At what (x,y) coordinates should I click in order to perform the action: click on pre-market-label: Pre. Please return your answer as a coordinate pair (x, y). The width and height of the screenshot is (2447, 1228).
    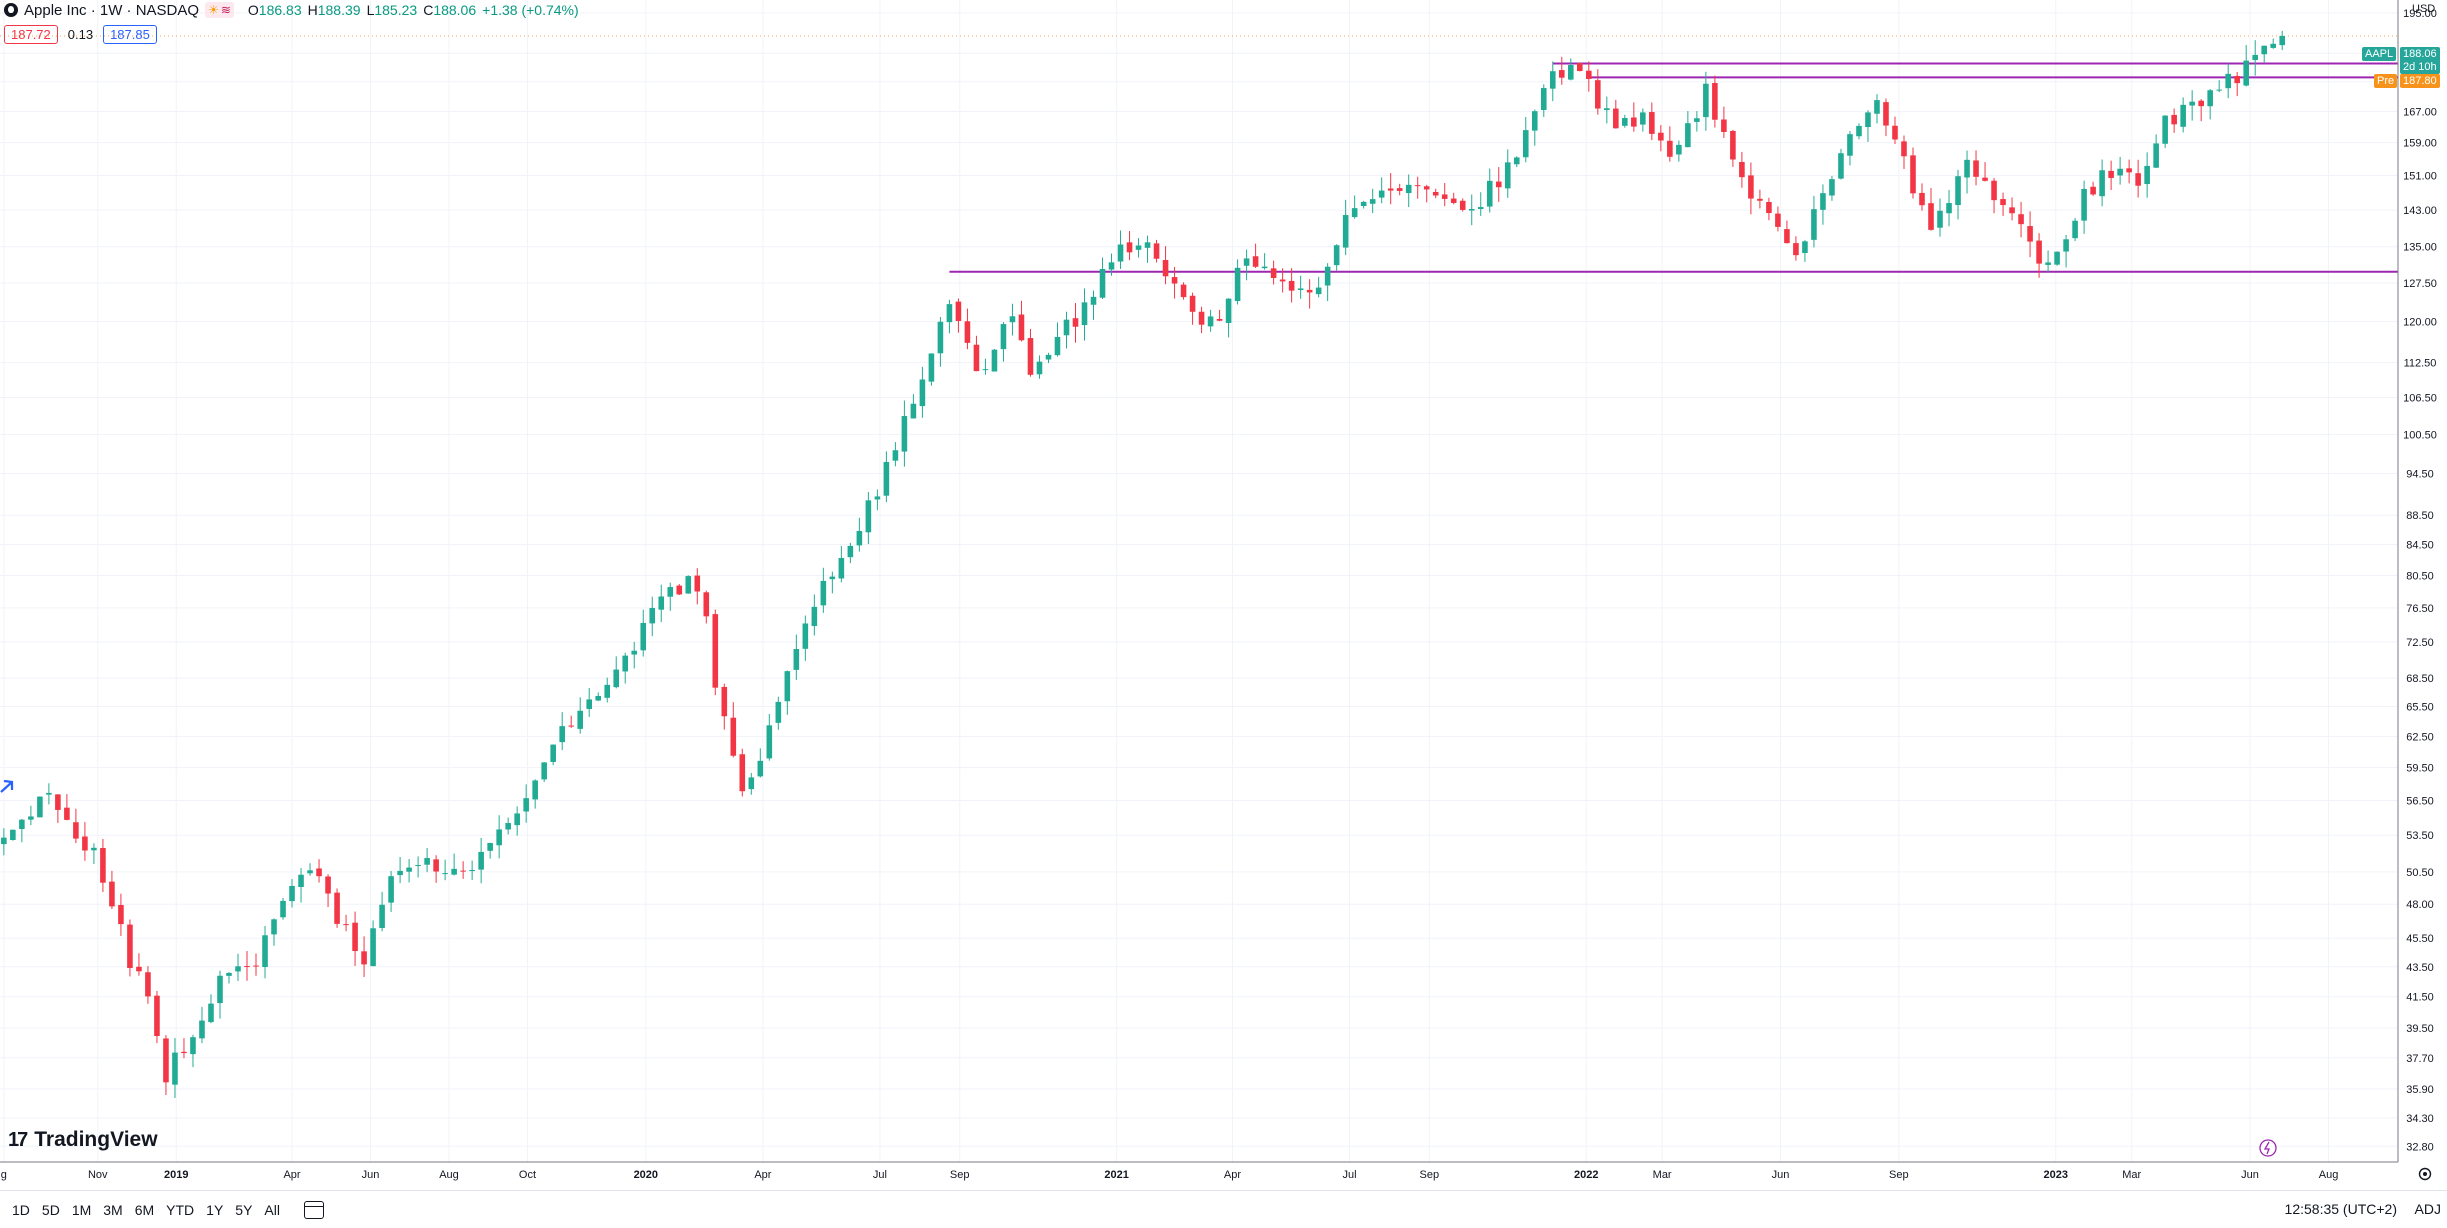
    Looking at the image, I should click on (2386, 81).